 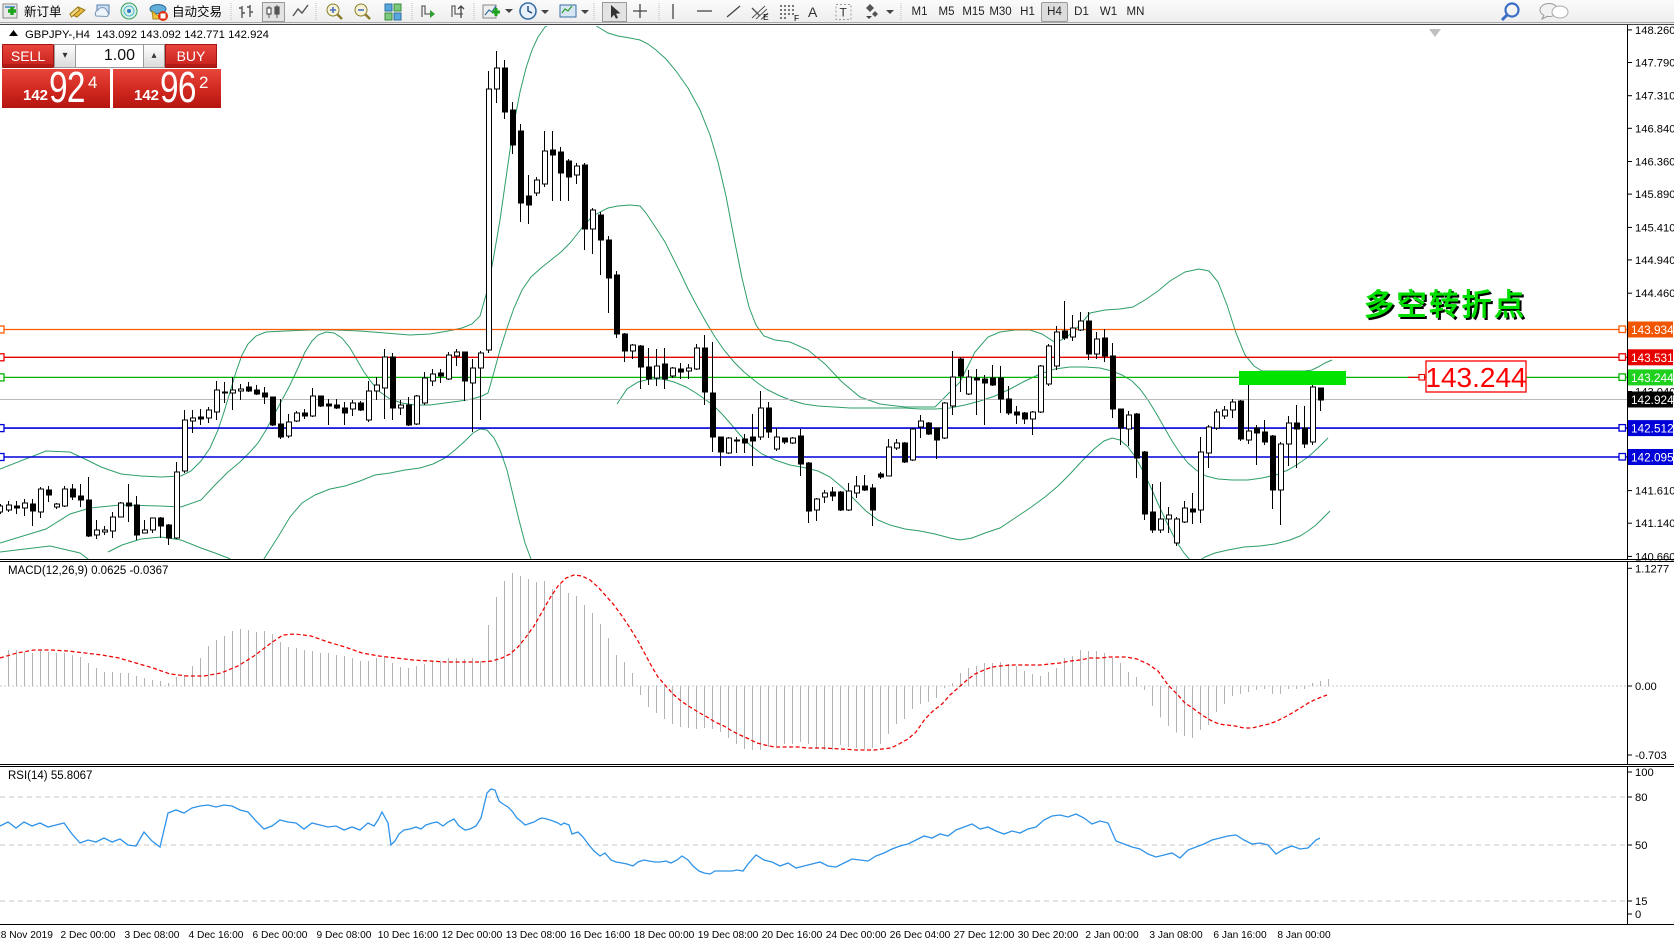 I want to click on svg-text: 24 Dec 00:00, so click(x=856, y=935).